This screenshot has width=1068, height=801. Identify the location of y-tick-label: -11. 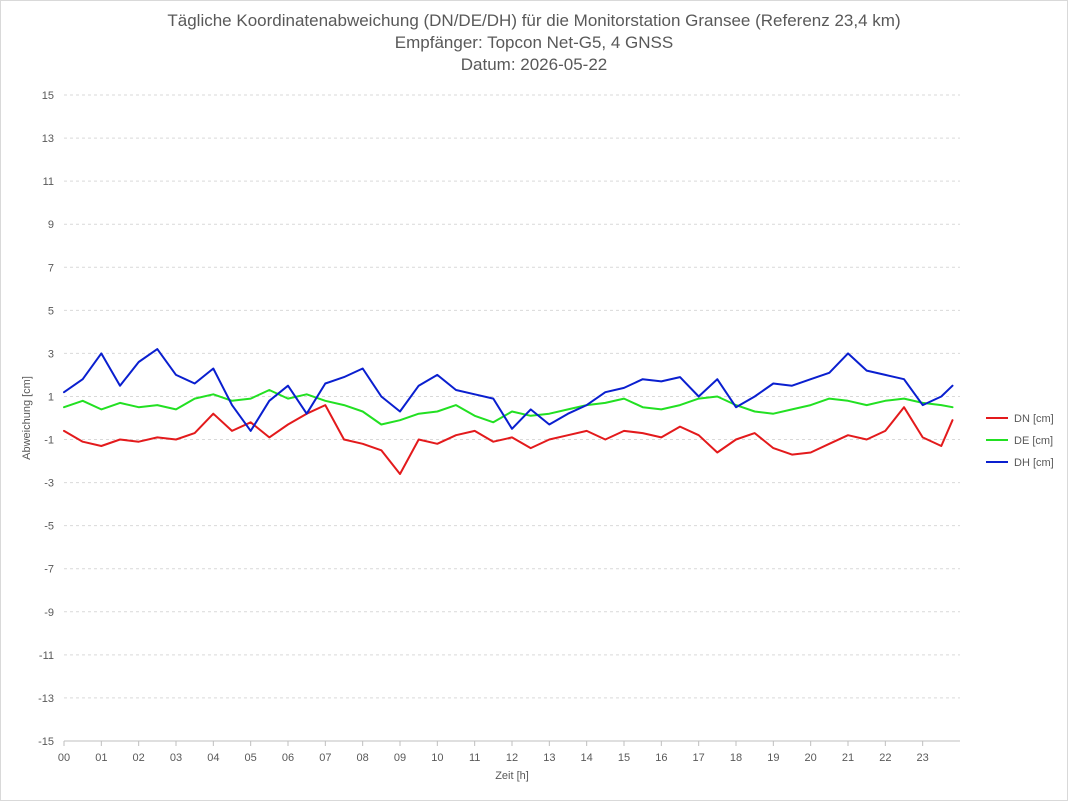
(46, 656).